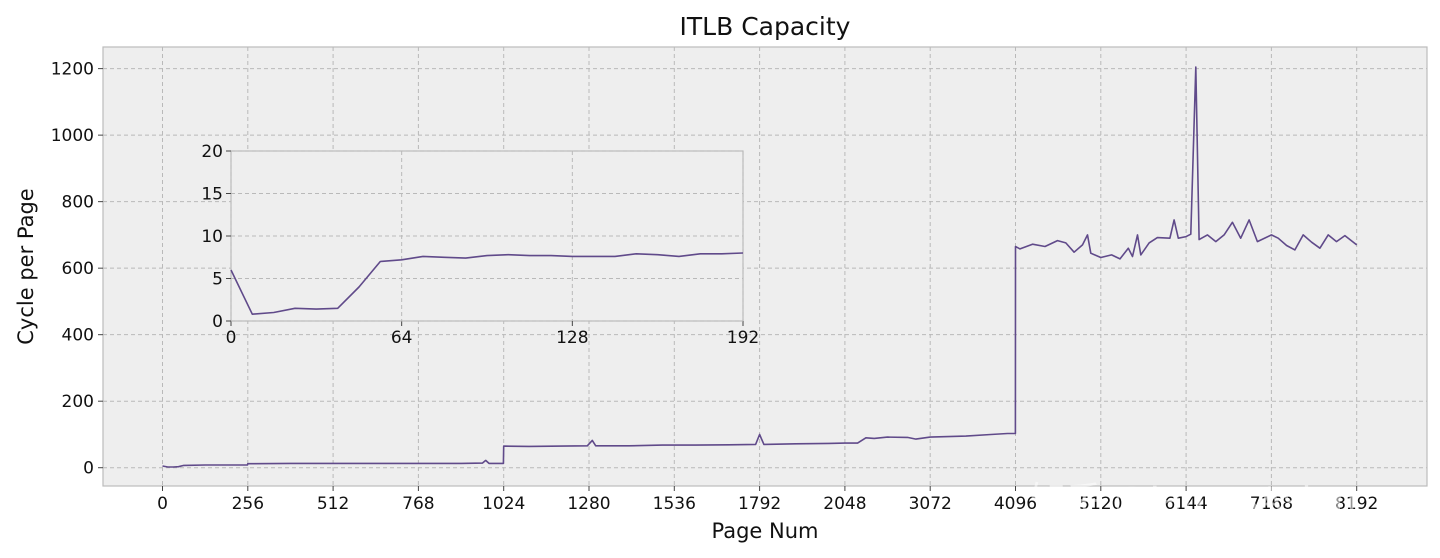 The width and height of the screenshot is (1440, 558). What do you see at coordinates (588, 504) in the screenshot?
I see `x-tick-label: 1280` at bounding box center [588, 504].